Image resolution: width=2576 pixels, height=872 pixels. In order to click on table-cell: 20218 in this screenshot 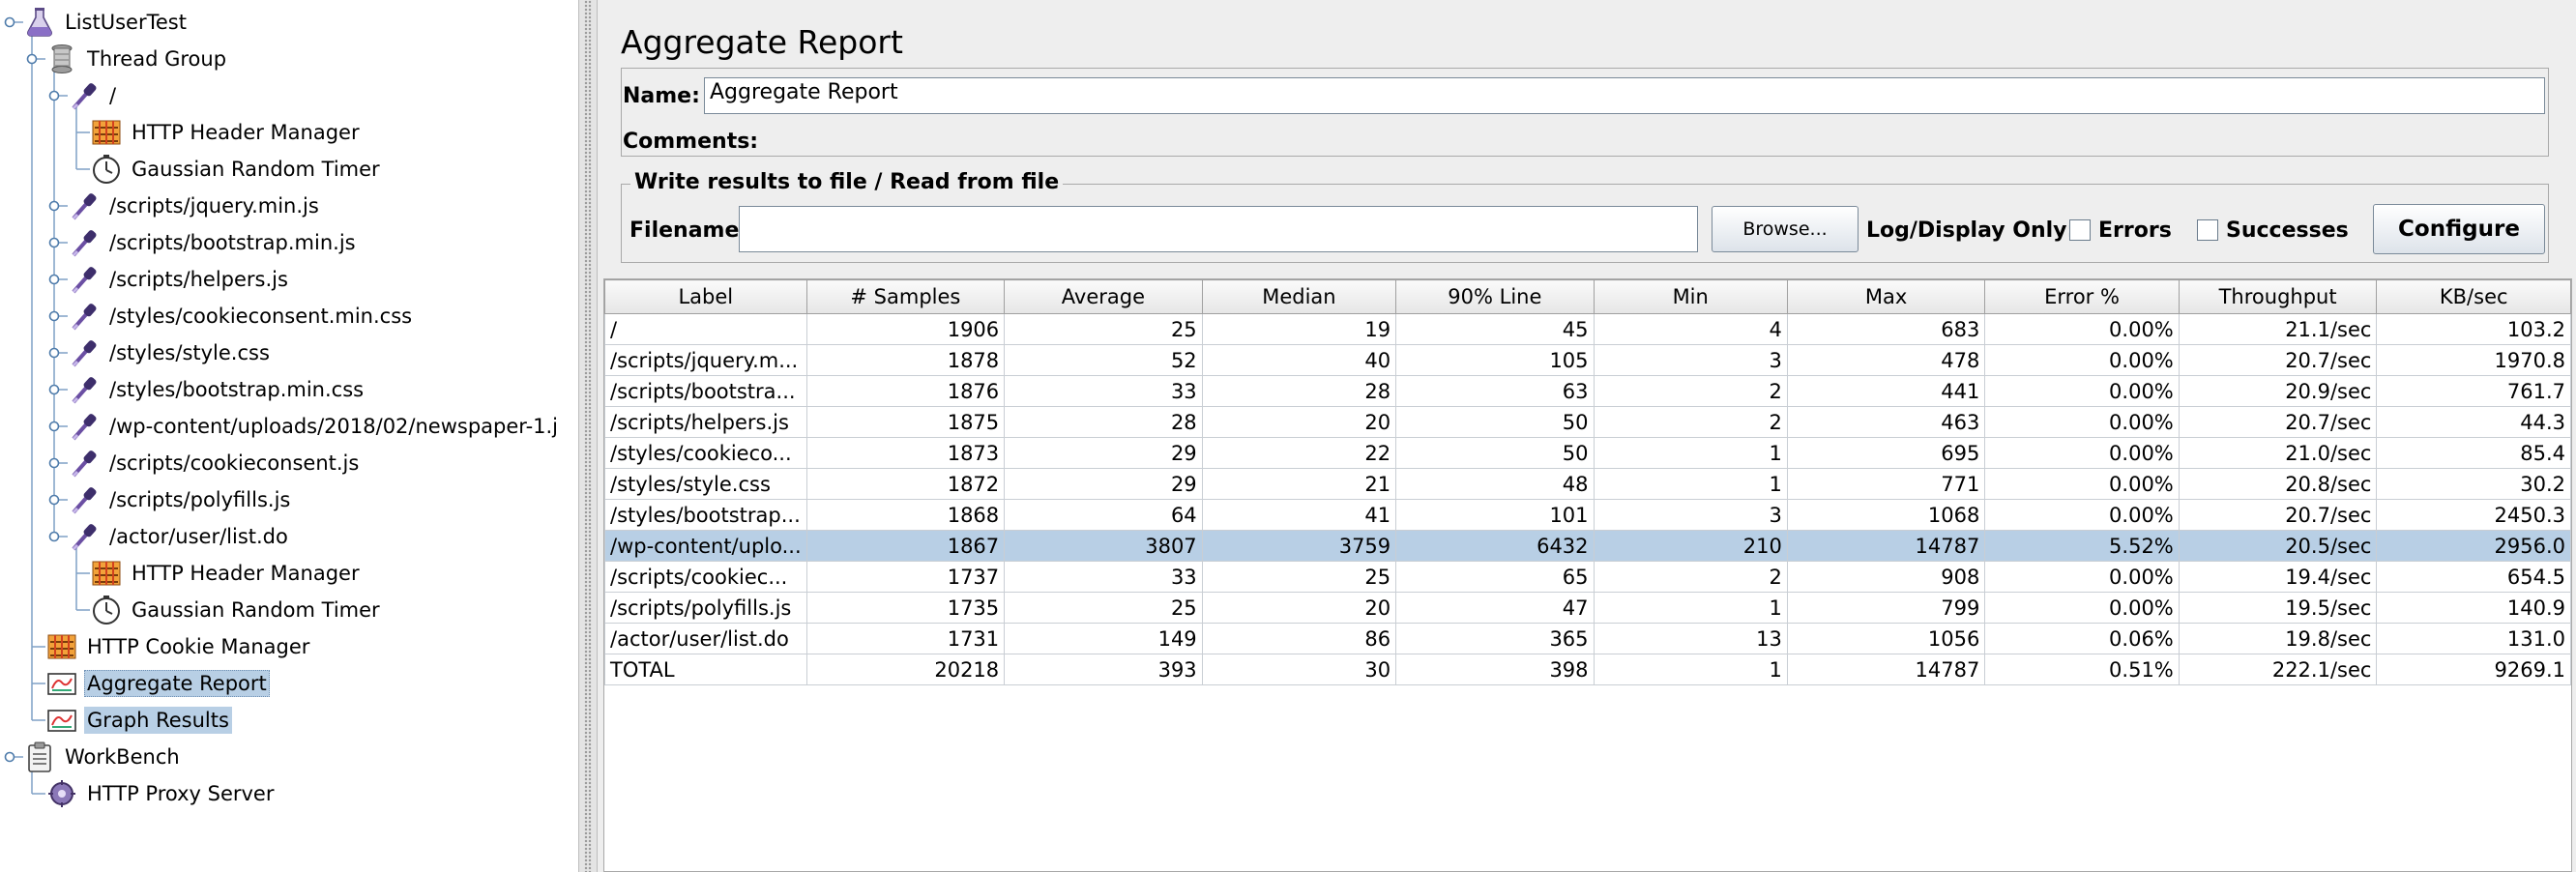, I will do `click(905, 670)`.